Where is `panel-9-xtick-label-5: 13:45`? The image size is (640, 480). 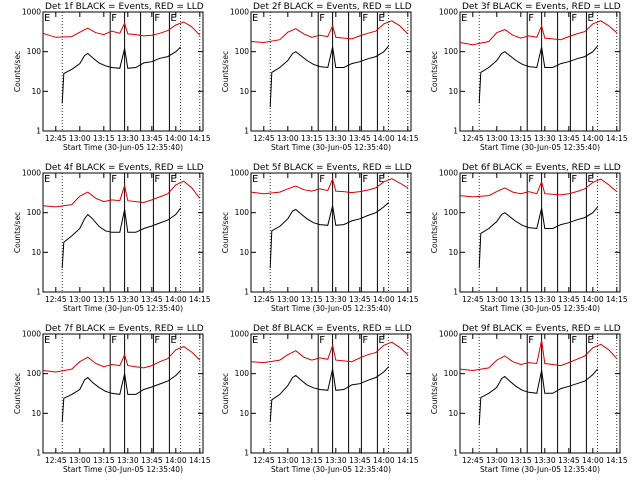
panel-9-xtick-label-5: 13:45 is located at coordinates (569, 460).